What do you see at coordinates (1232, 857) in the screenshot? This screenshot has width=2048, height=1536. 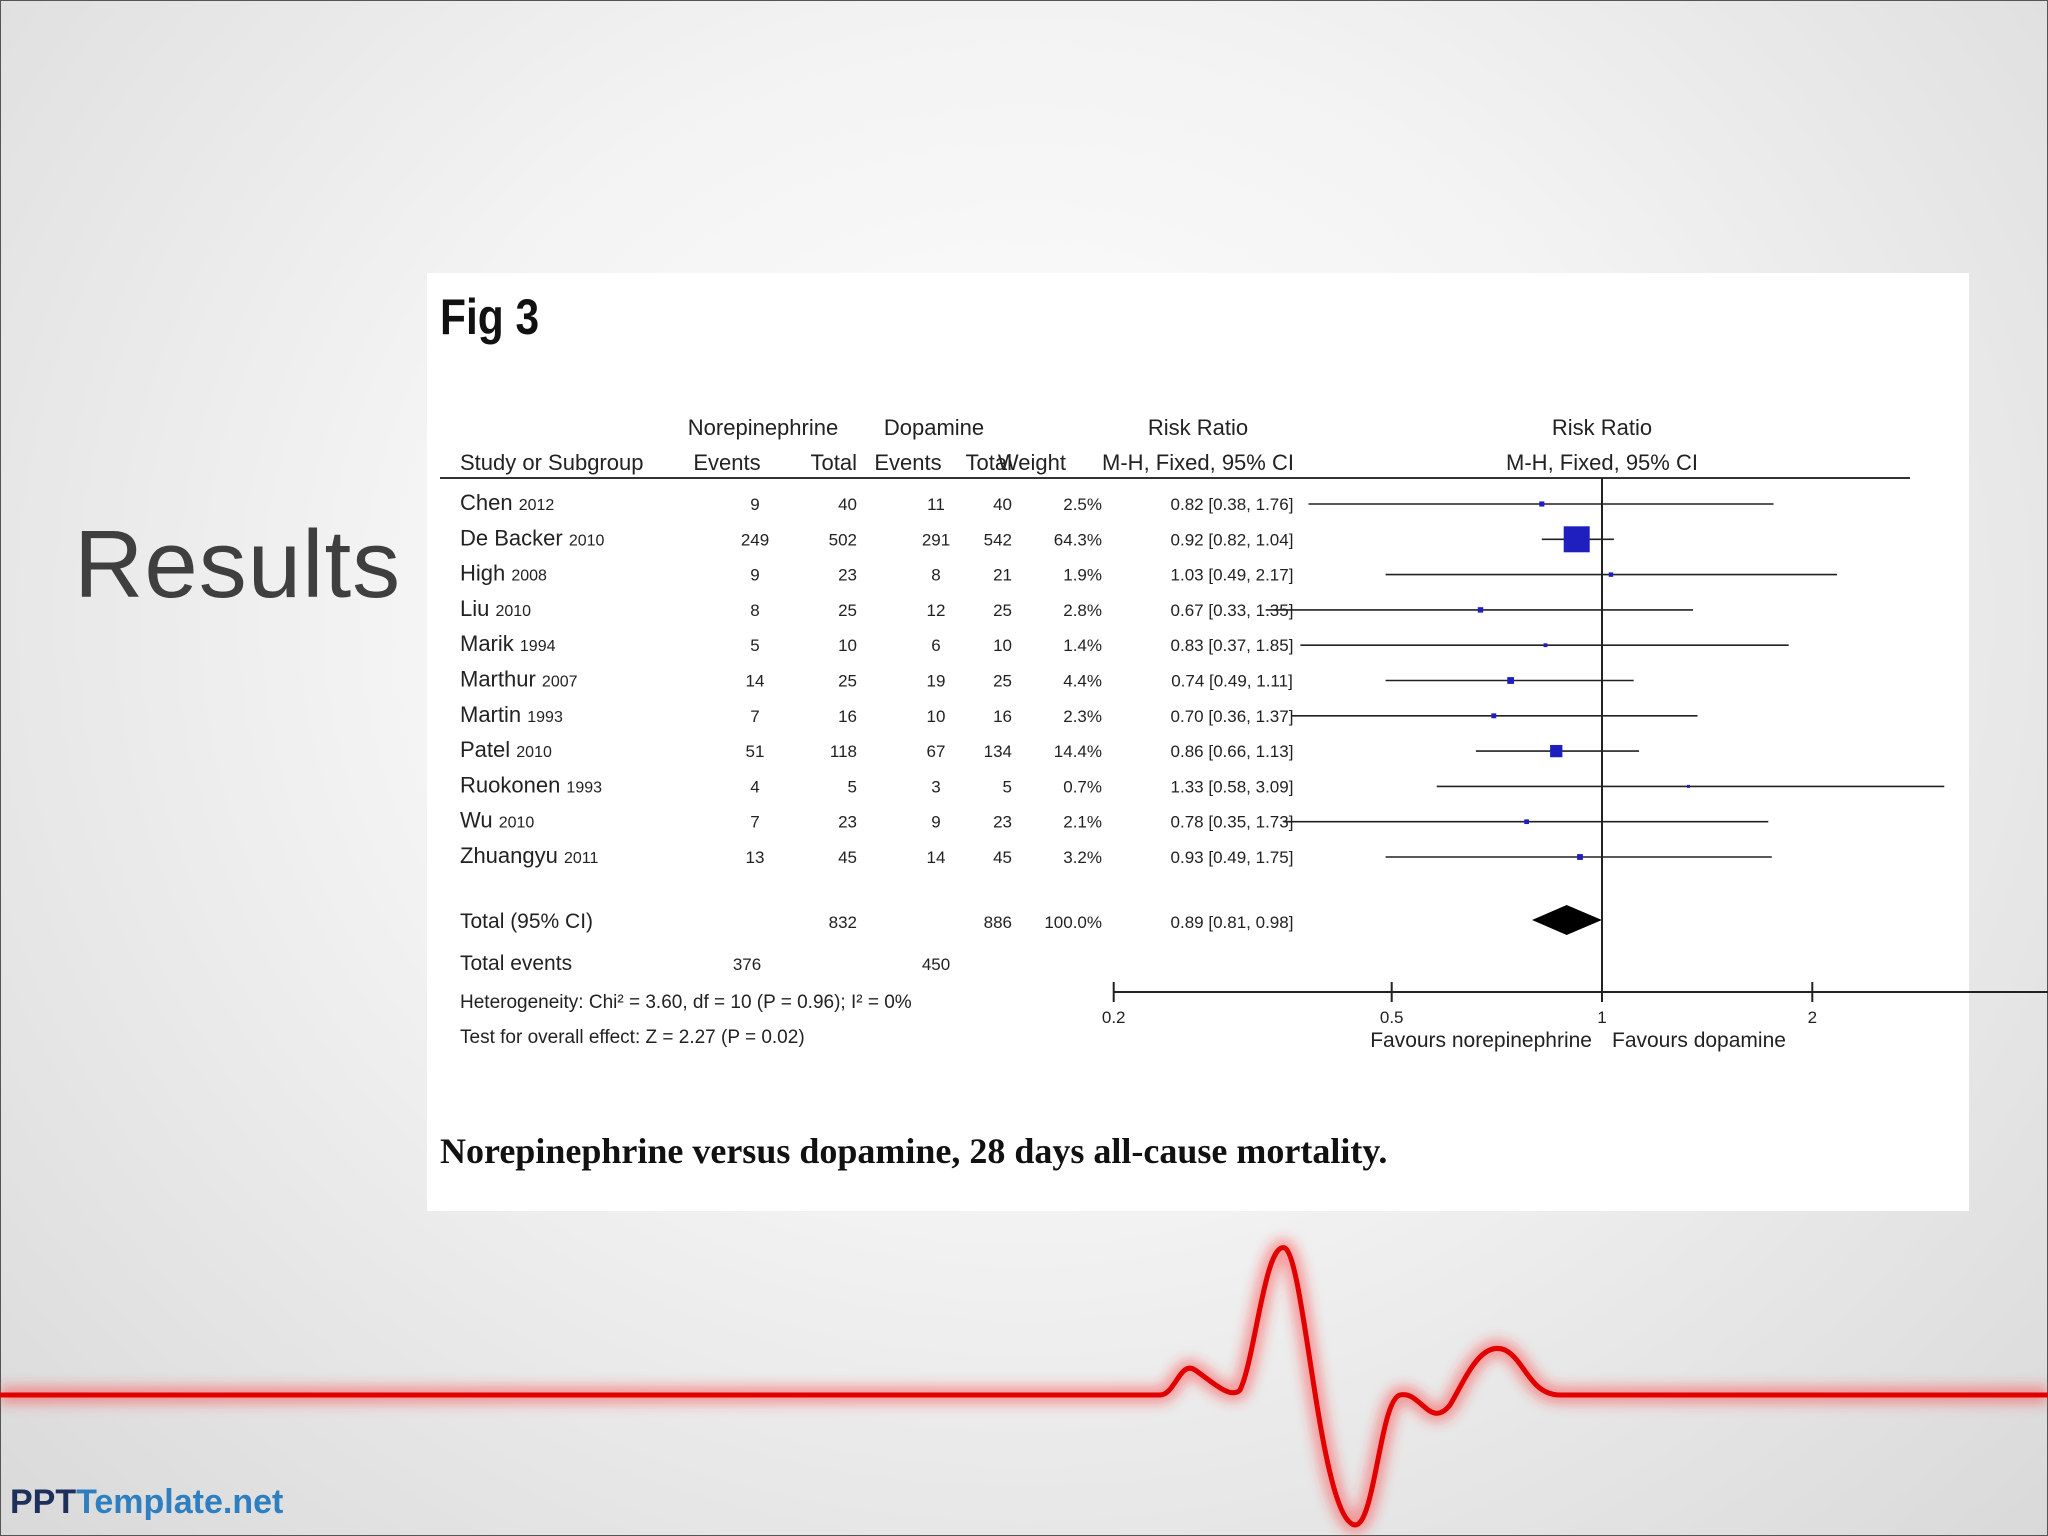 I see `cell-ci: 0.93 [0.49, 1.75]` at bounding box center [1232, 857].